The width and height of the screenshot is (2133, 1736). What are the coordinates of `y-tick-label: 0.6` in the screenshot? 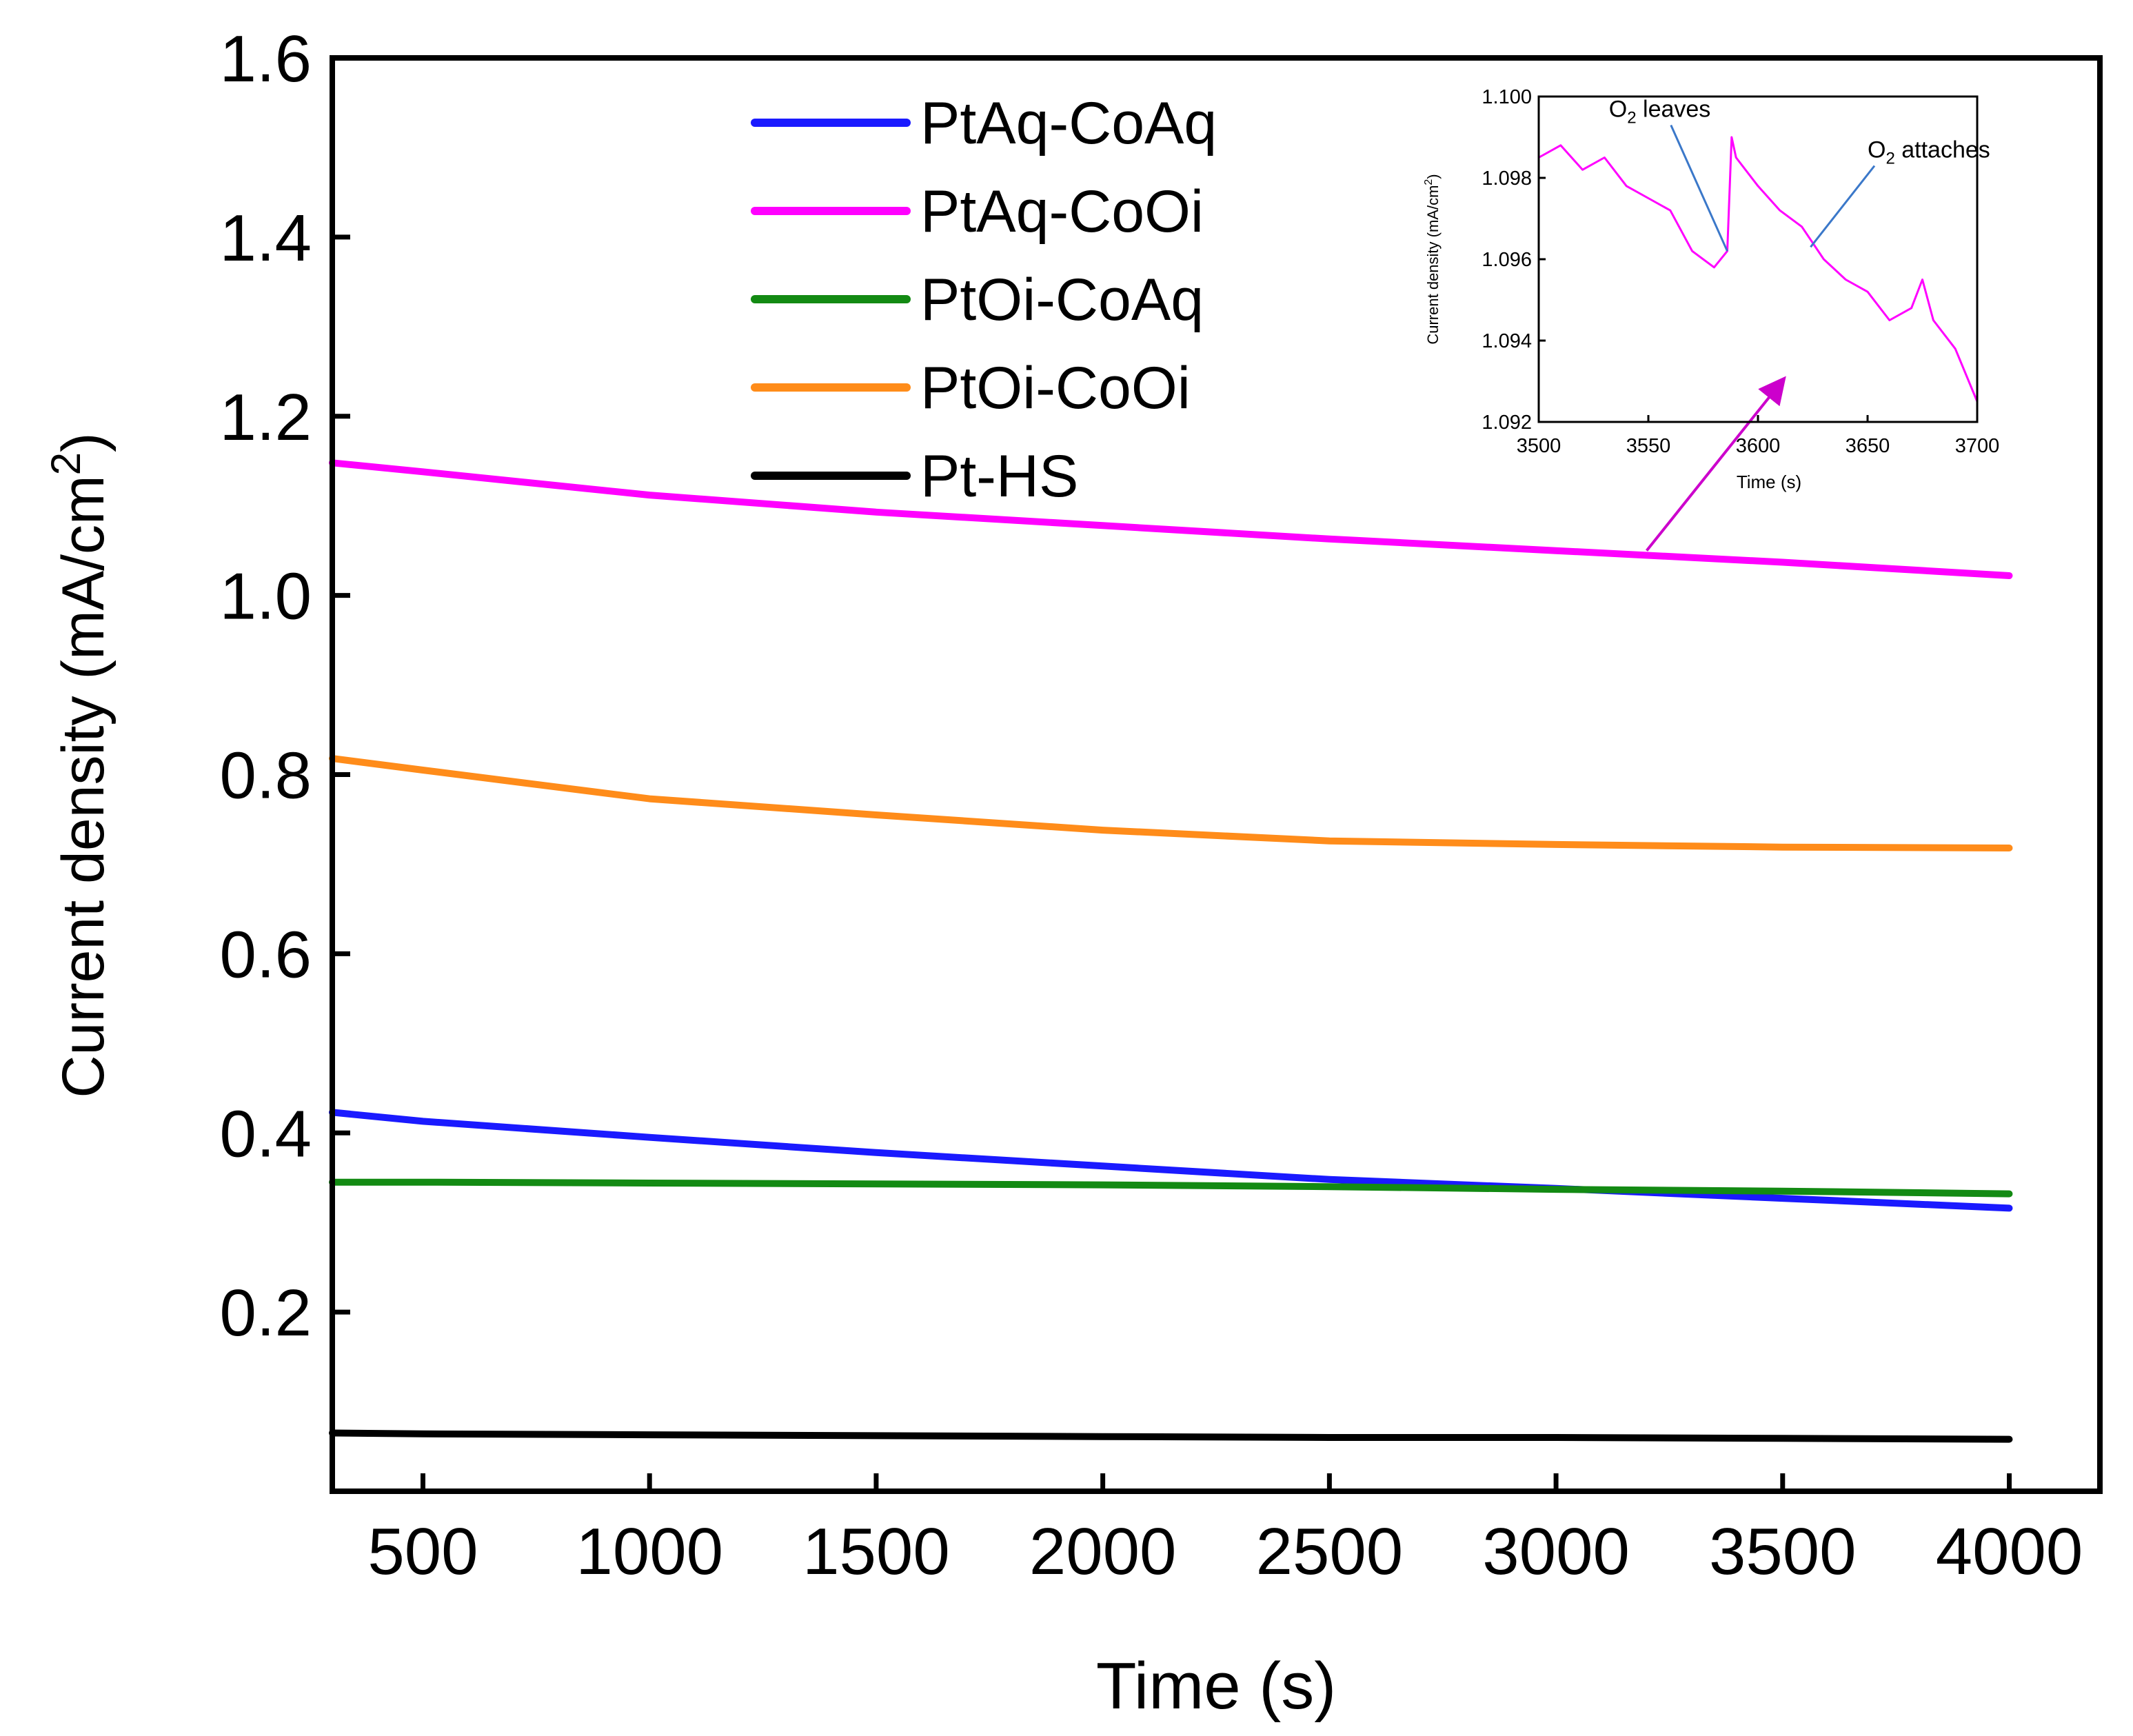 It's located at (266, 954).